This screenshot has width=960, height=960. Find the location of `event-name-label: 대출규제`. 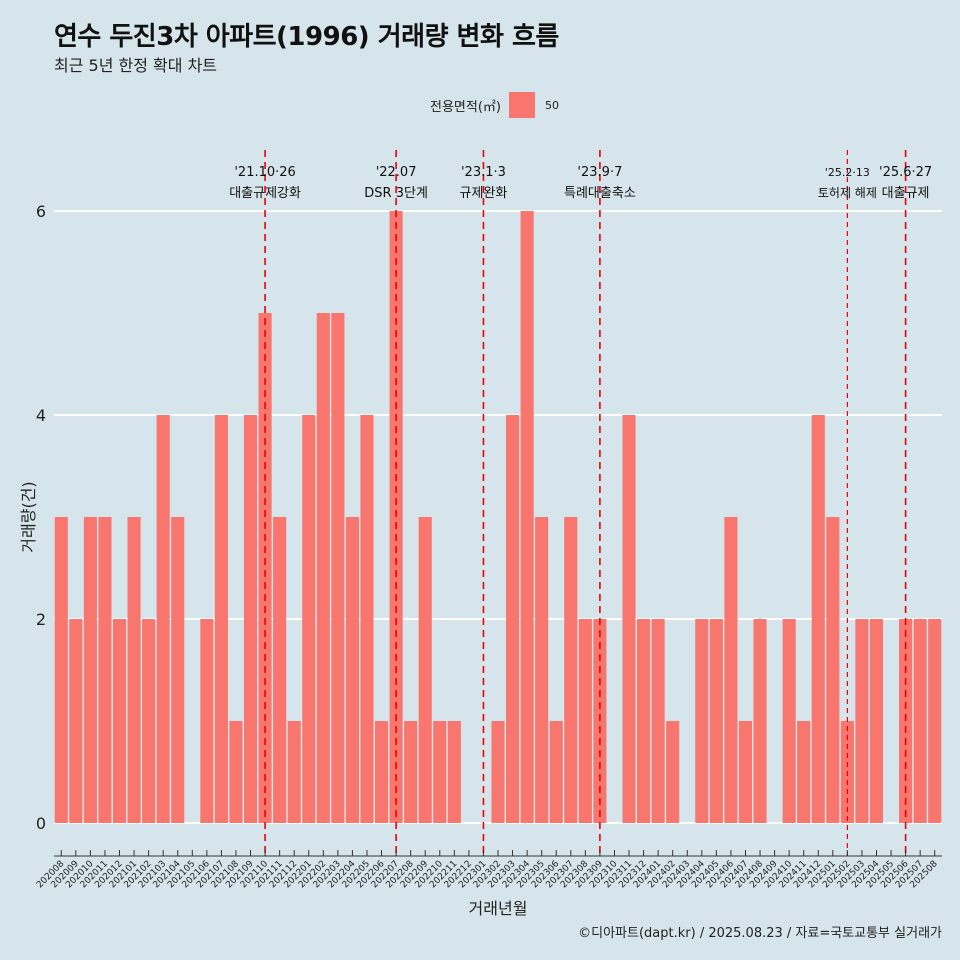

event-name-label: 대출규제 is located at coordinates (906, 193).